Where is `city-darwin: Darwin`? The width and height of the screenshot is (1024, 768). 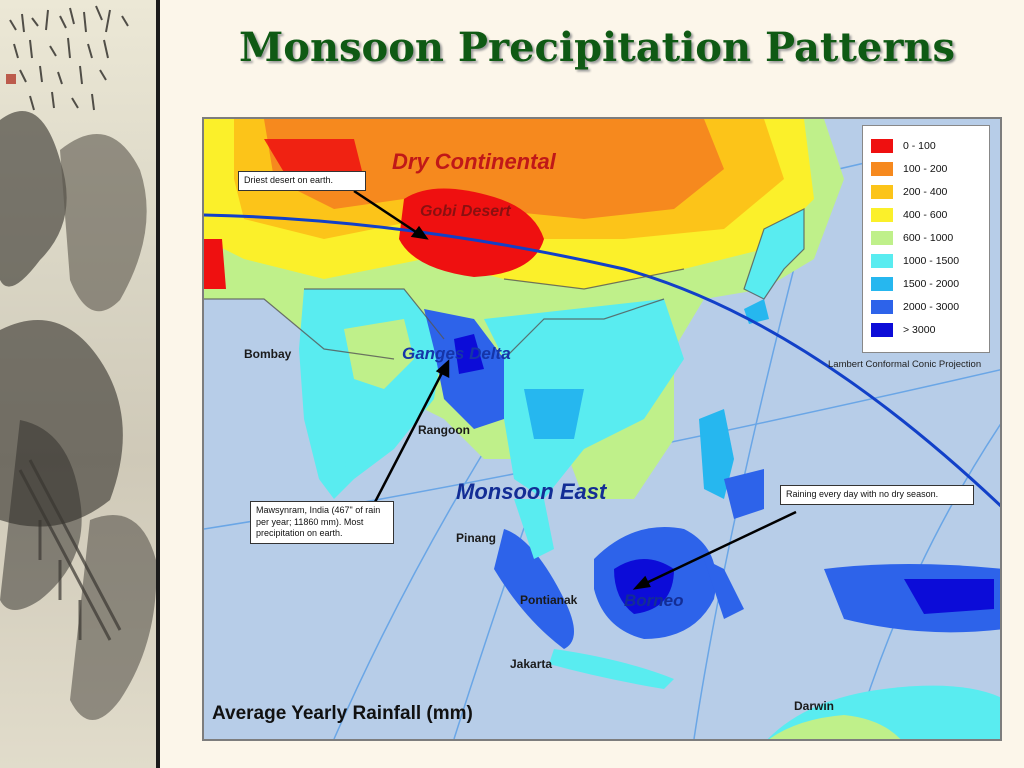
city-darwin: Darwin is located at coordinates (814, 706).